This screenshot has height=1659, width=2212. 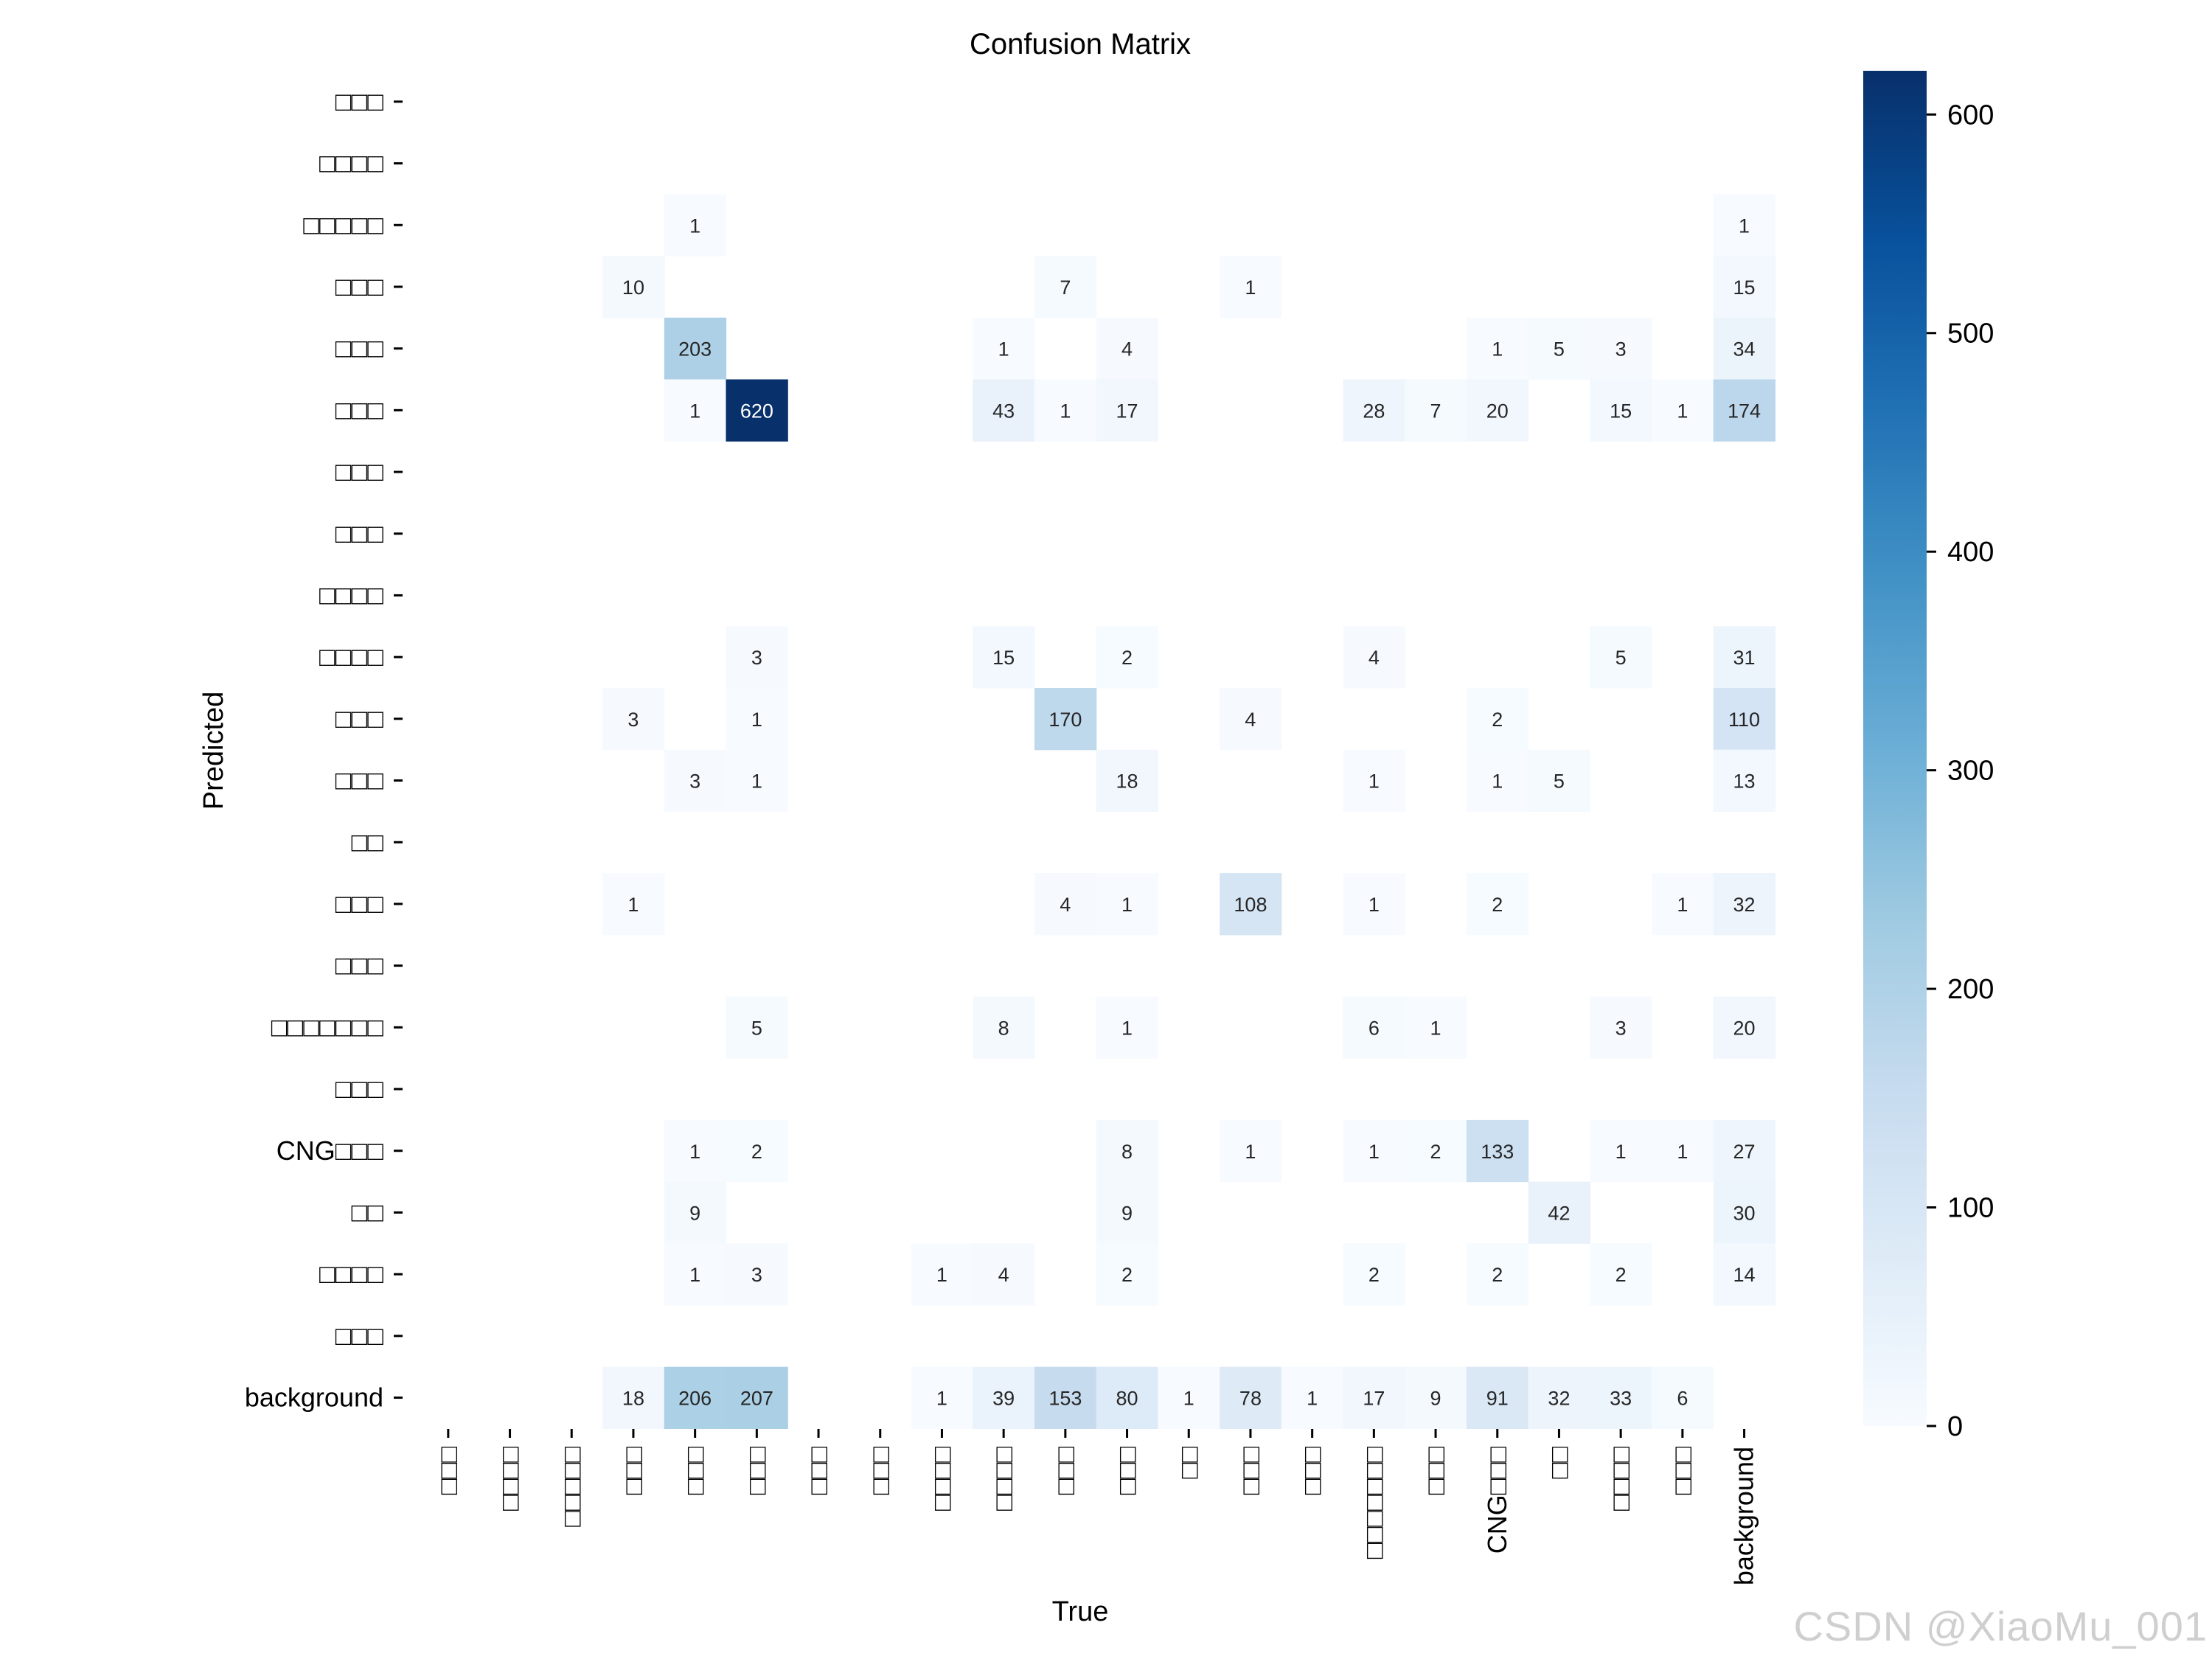 I want to click on cell-value-label: 27, so click(x=1744, y=1152).